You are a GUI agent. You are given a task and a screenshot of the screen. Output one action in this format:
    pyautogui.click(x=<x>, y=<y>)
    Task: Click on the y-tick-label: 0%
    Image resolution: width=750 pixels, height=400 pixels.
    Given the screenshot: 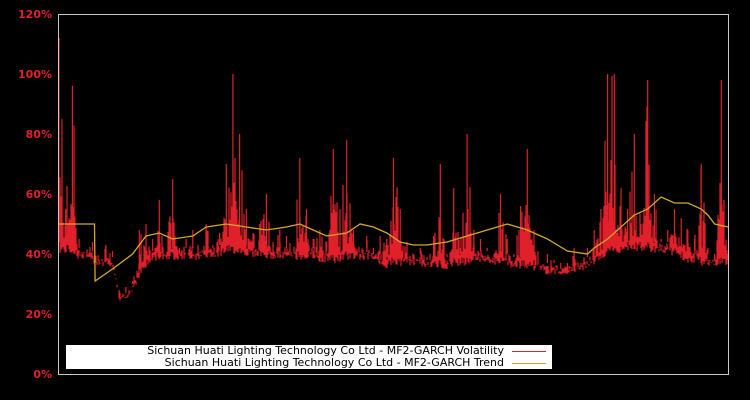 What is the action you would take?
    pyautogui.click(x=42, y=374)
    